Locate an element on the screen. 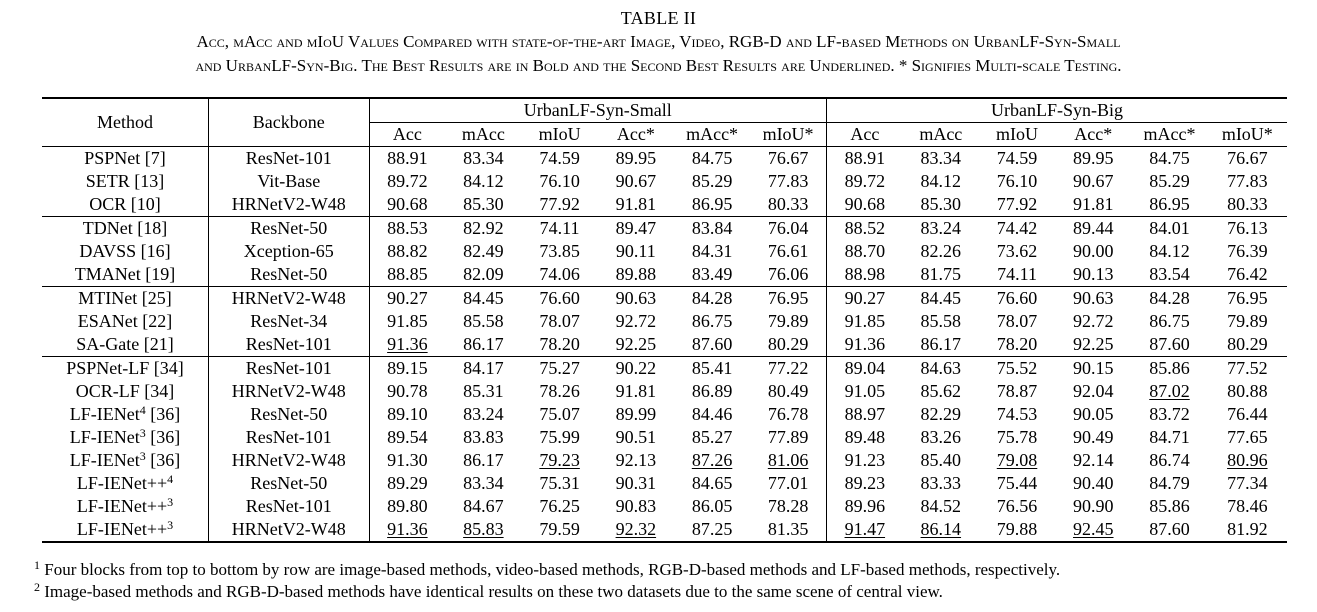 The image size is (1317, 612). value-cell: 90.67 is located at coordinates (1093, 181).